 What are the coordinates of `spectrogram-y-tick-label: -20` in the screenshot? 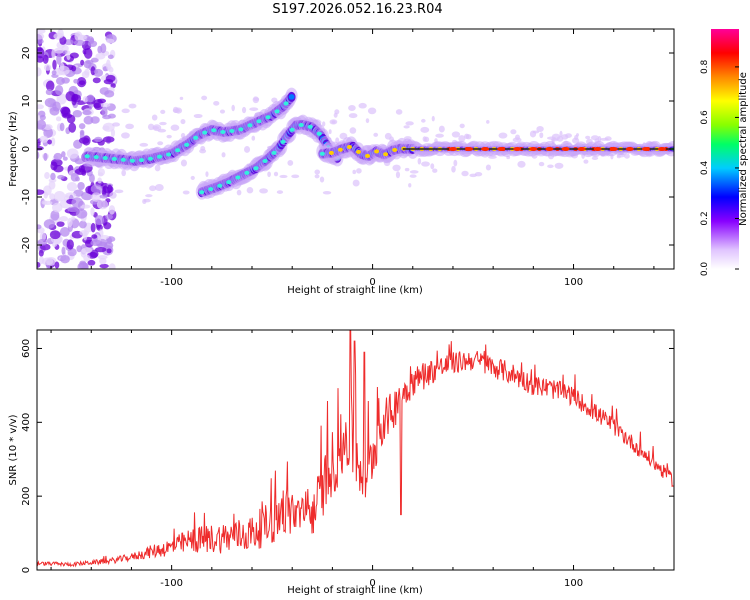 It's located at (26, 245).